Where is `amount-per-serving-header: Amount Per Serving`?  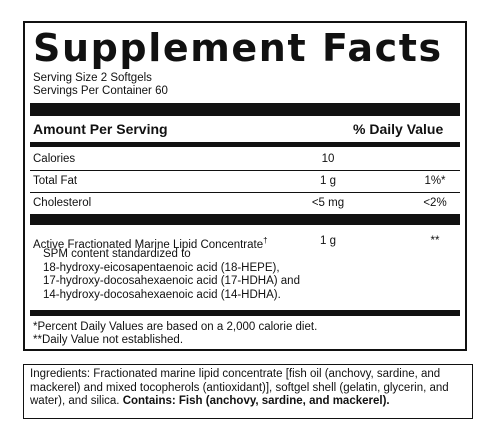 amount-per-serving-header: Amount Per Serving is located at coordinates (100, 129).